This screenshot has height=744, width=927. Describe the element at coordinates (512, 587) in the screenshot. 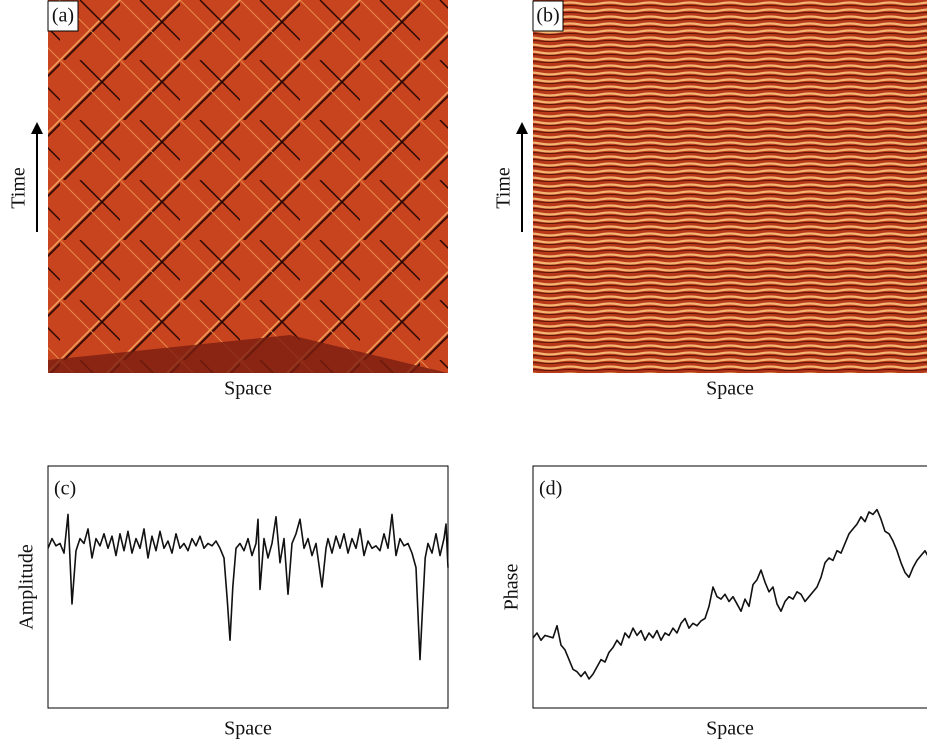

I see `y-axis-label: Phase` at that location.